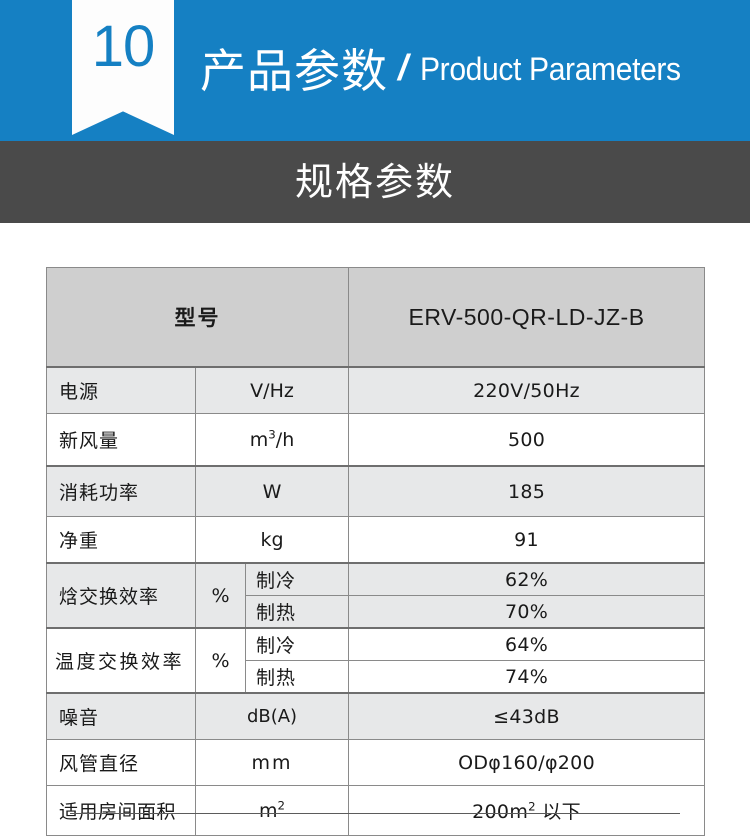 The width and height of the screenshot is (750, 836). Describe the element at coordinates (558, 812) in the screenshot. I see `value-tail: 以下` at that location.